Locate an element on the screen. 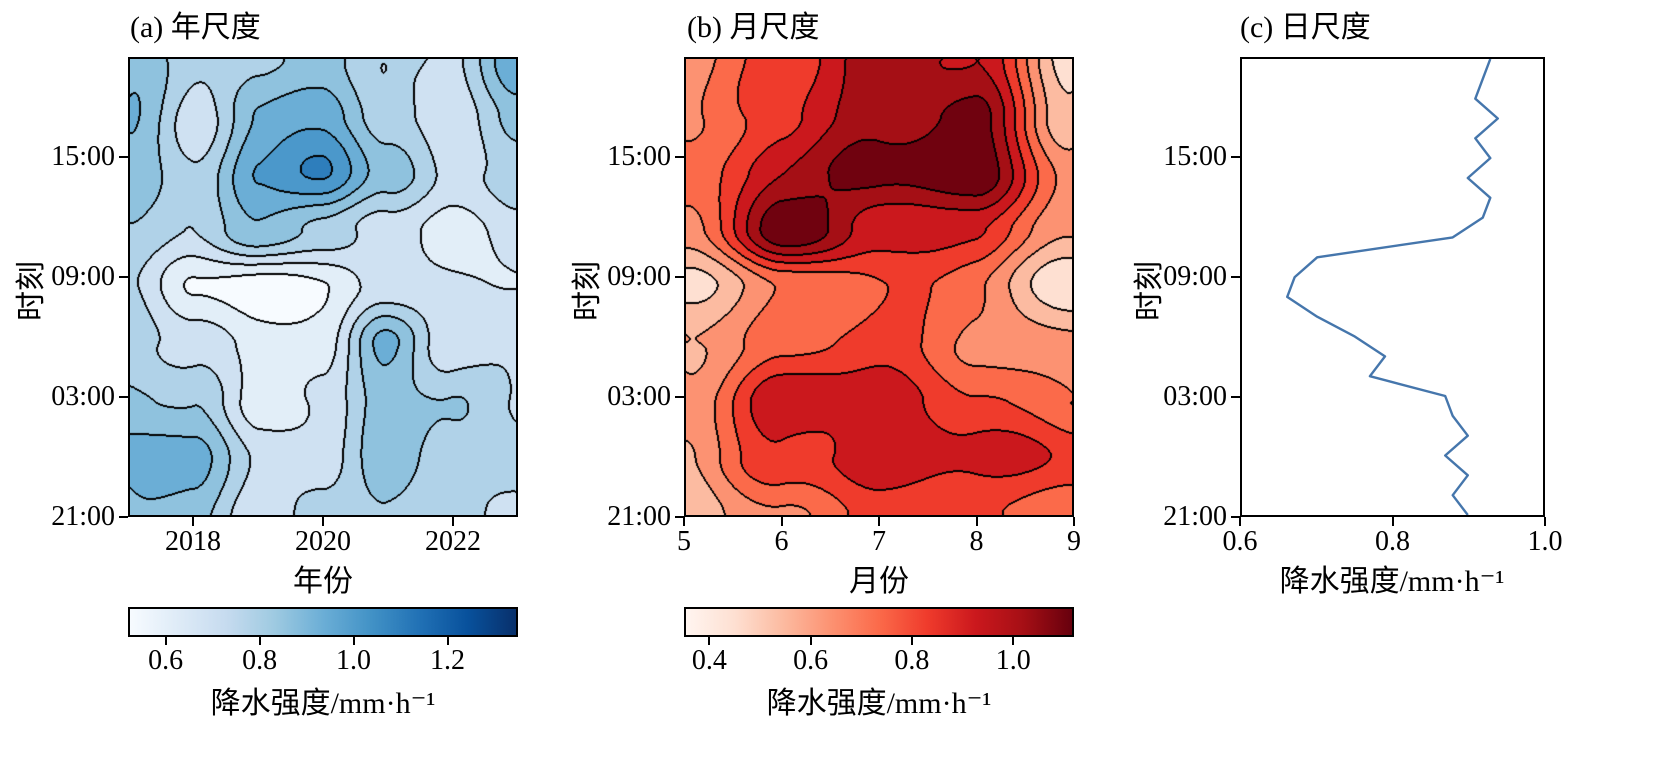 The width and height of the screenshot is (1654, 763). panel-a-colorbar-tick-label: 0.6 is located at coordinates (166, 660).